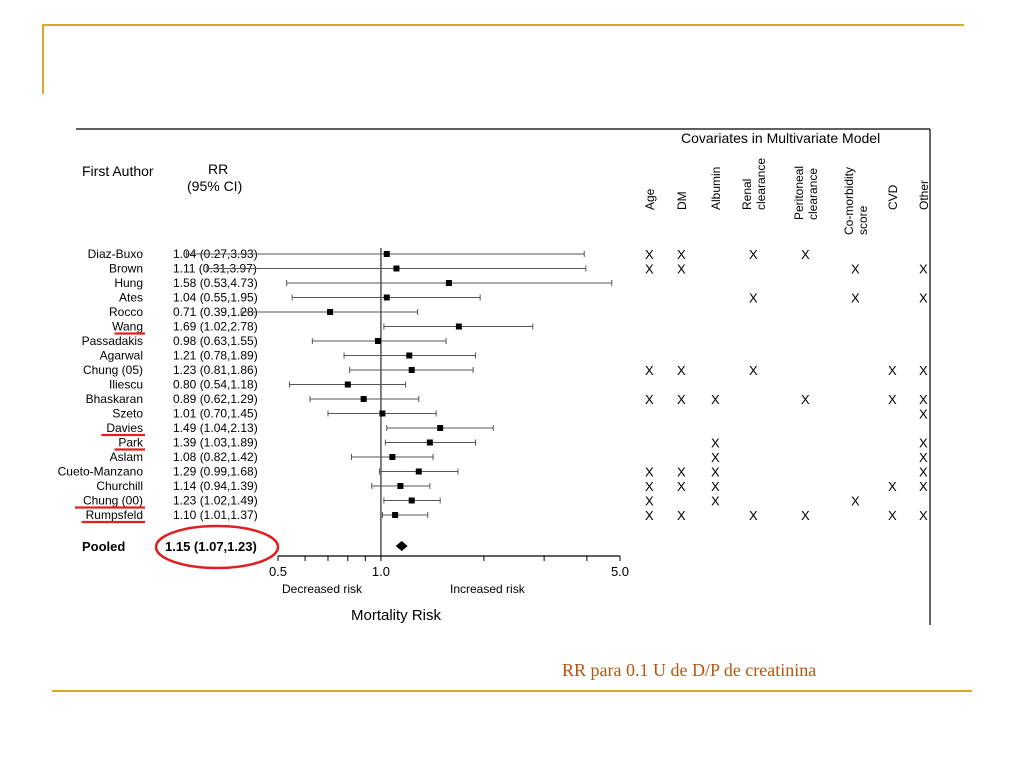 The width and height of the screenshot is (1024, 768). What do you see at coordinates (323, 327) in the screenshot?
I see `study-row-wang: Wang 1.69 (1.02,2.78)` at bounding box center [323, 327].